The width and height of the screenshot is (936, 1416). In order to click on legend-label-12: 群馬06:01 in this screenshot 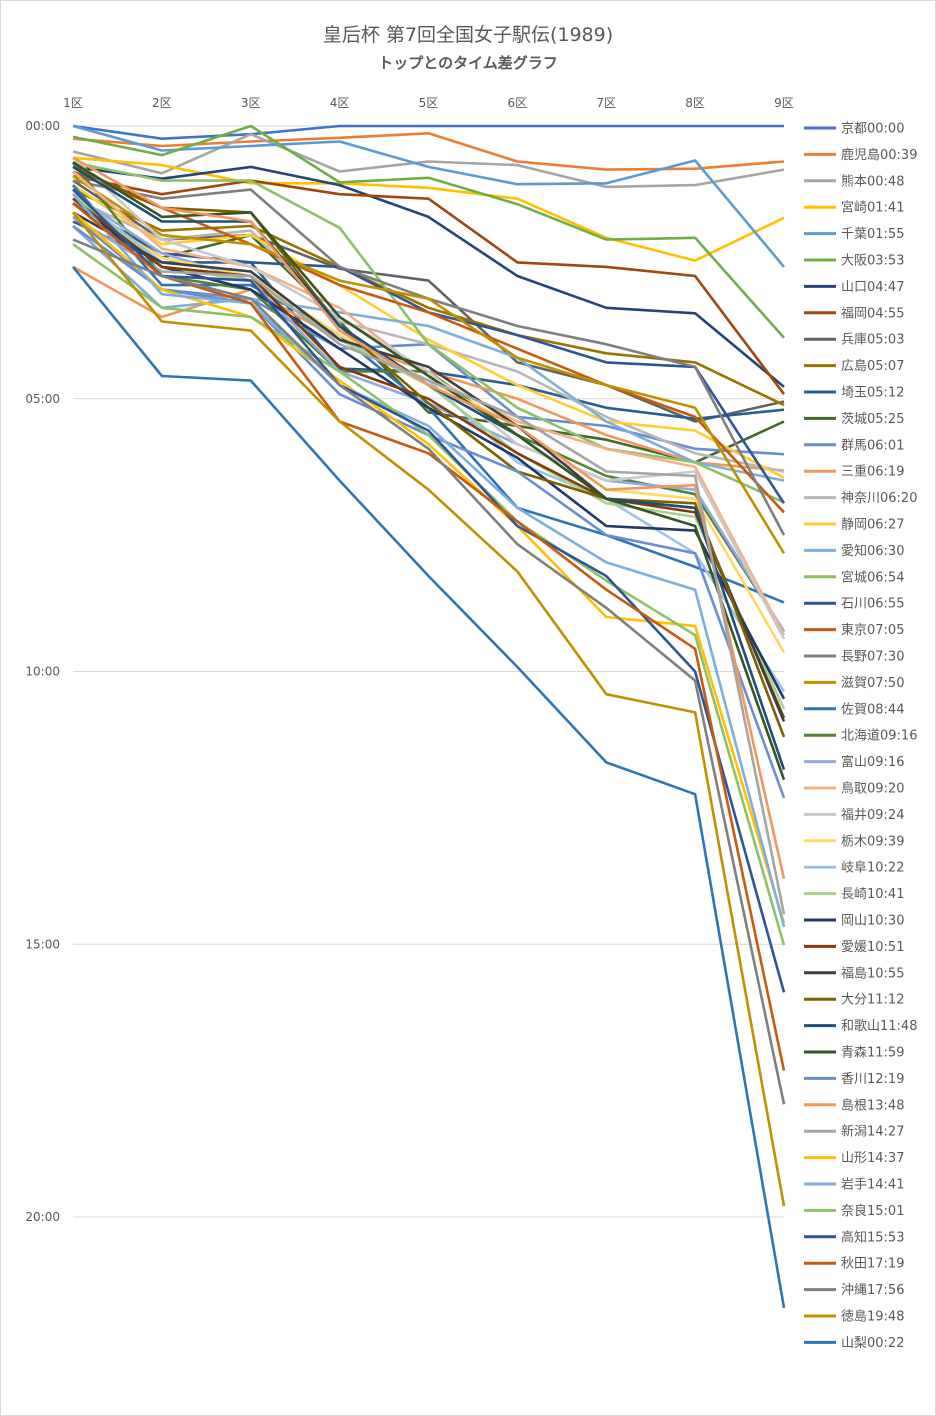, I will do `click(872, 445)`.